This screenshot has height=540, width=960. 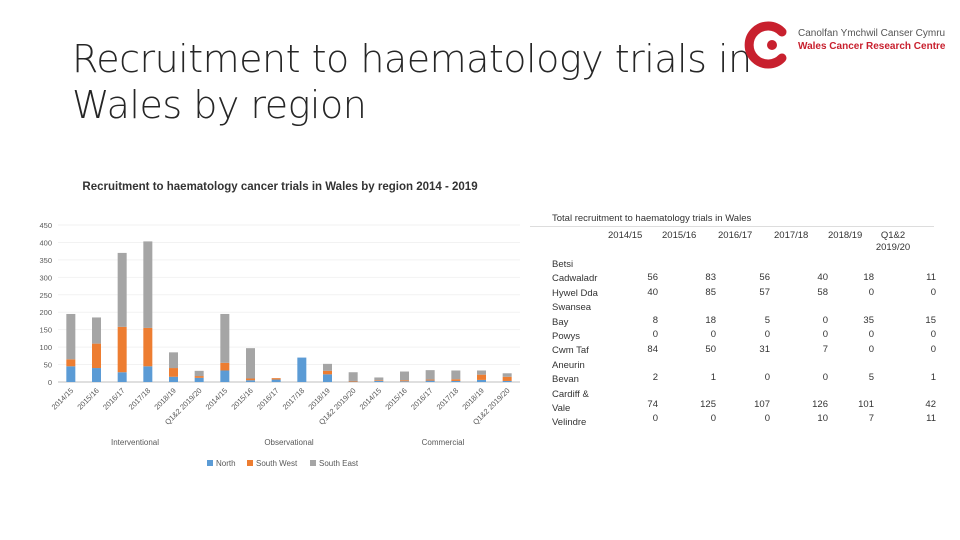 What do you see at coordinates (652, 277) in the screenshot?
I see `table-cell: 56` at bounding box center [652, 277].